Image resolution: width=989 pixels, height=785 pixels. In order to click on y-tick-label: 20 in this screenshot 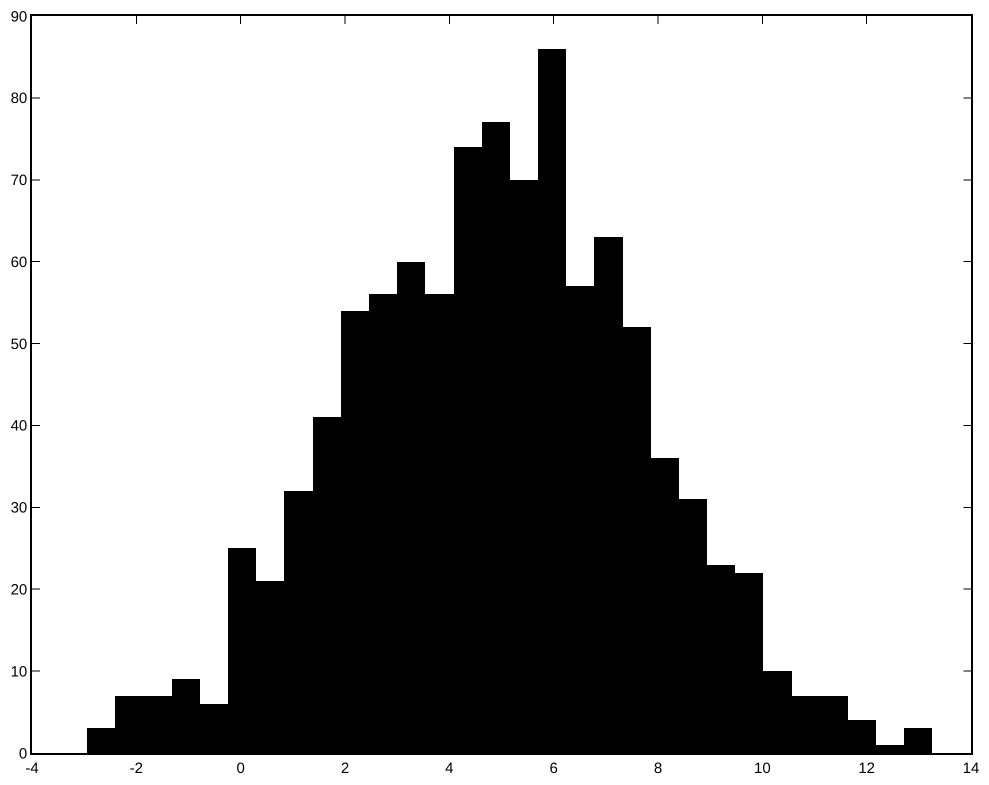, I will do `click(19, 589)`.